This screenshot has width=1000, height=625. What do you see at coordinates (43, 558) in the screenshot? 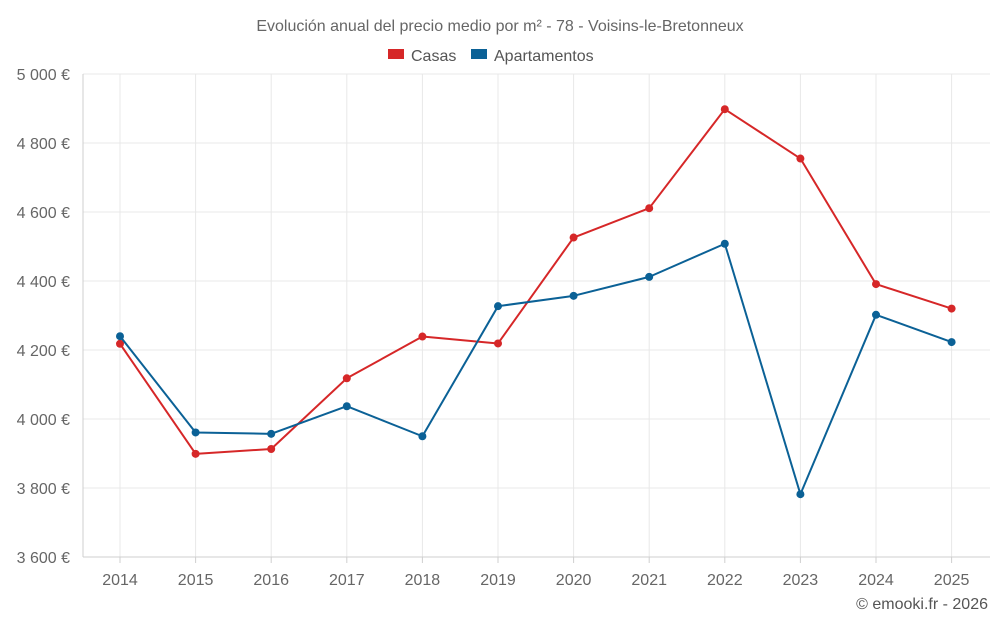
I see `y-tick-label: 3 600 €` at bounding box center [43, 558].